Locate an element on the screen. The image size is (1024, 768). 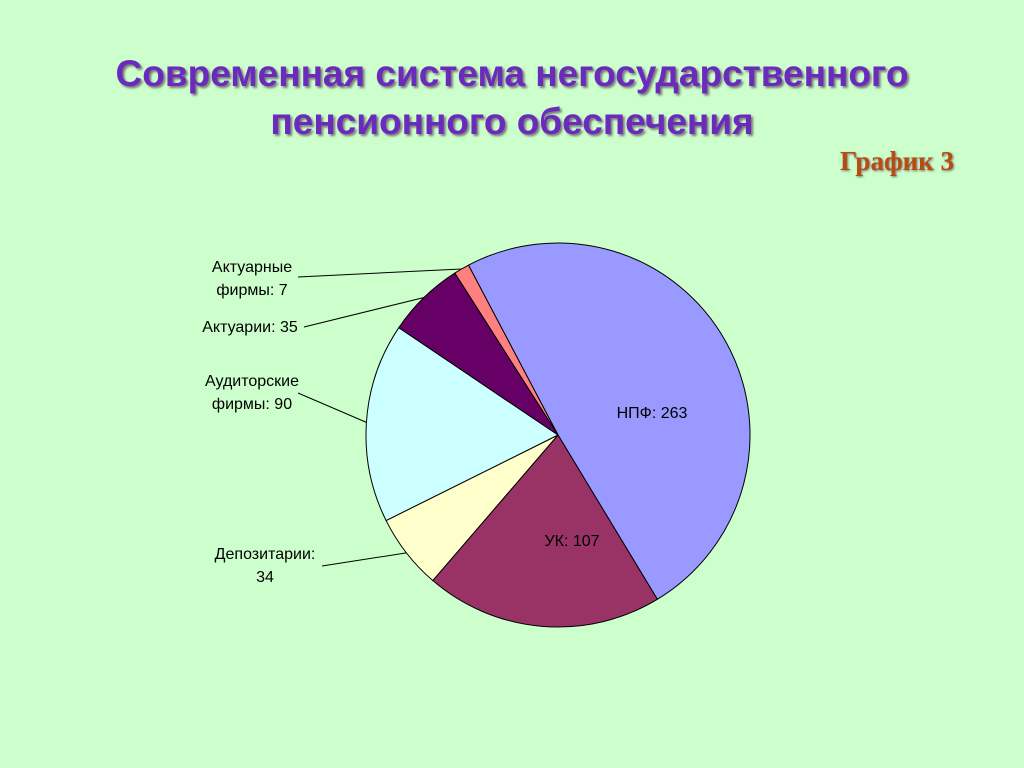
data-label: Актуарные фирмы: 7 is located at coordinates (252, 279).